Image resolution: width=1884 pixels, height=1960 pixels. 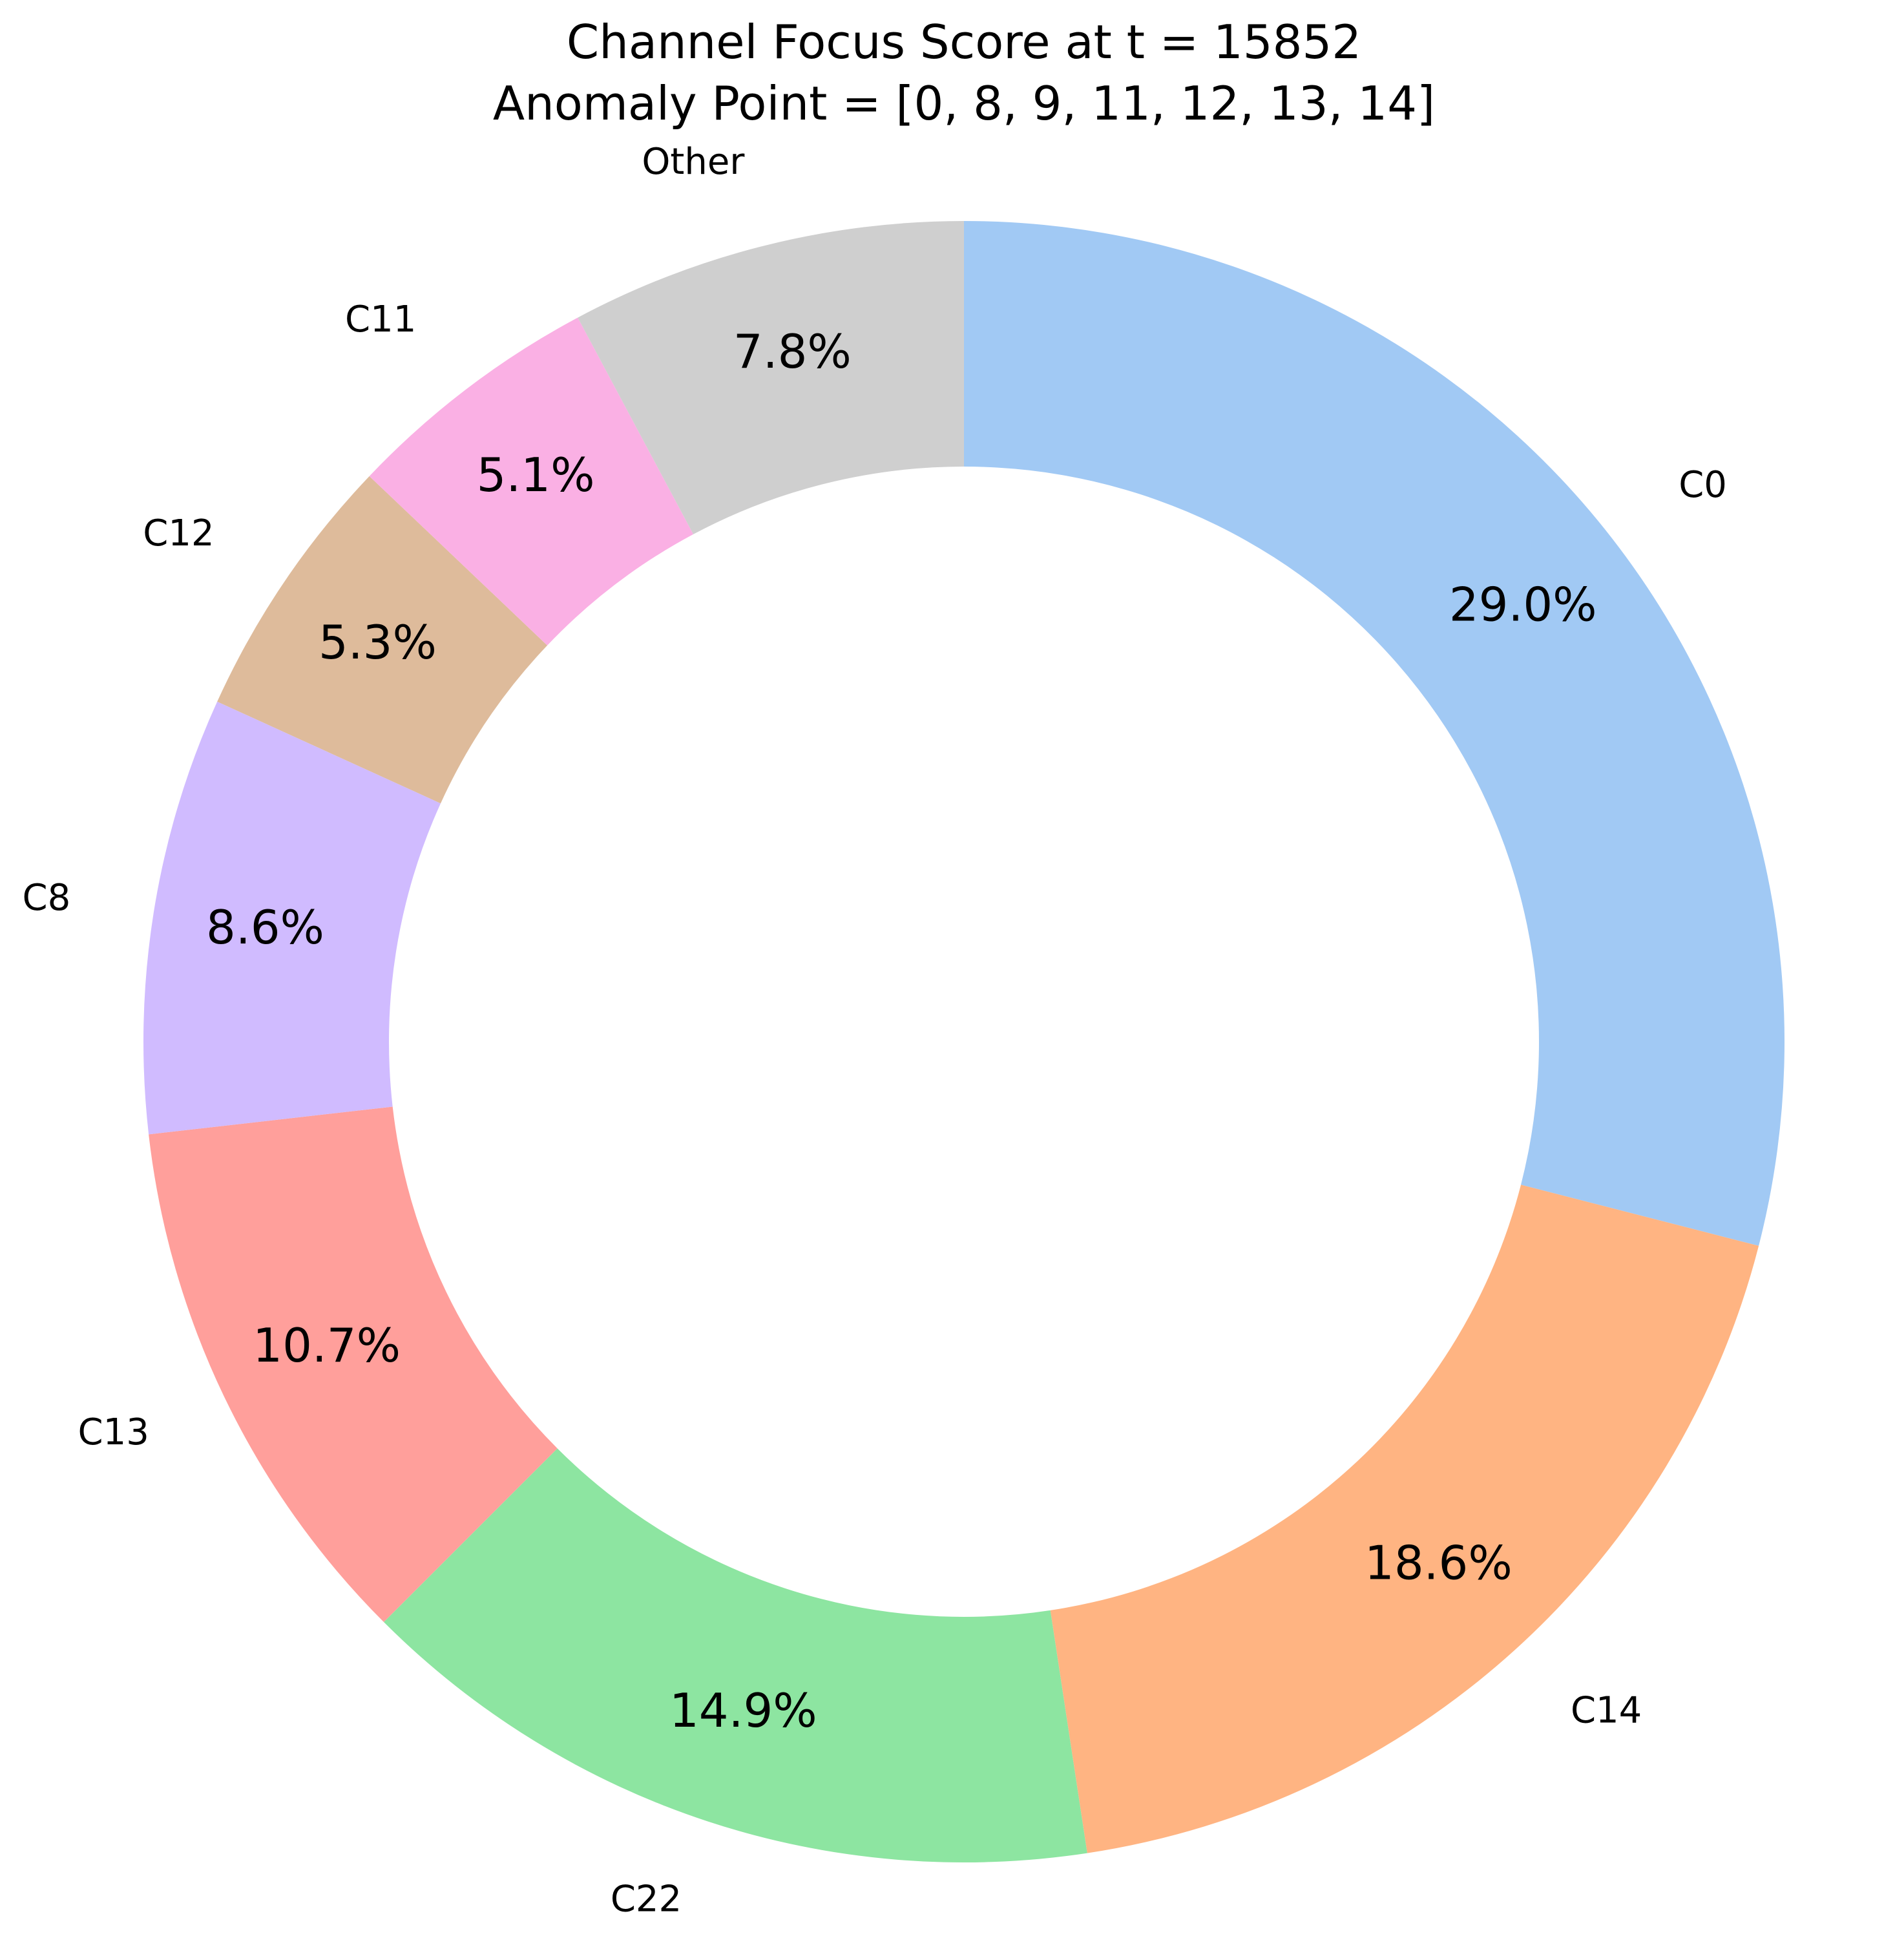 I want to click on pct-label-c22: 14.9%, so click(x=743, y=1710).